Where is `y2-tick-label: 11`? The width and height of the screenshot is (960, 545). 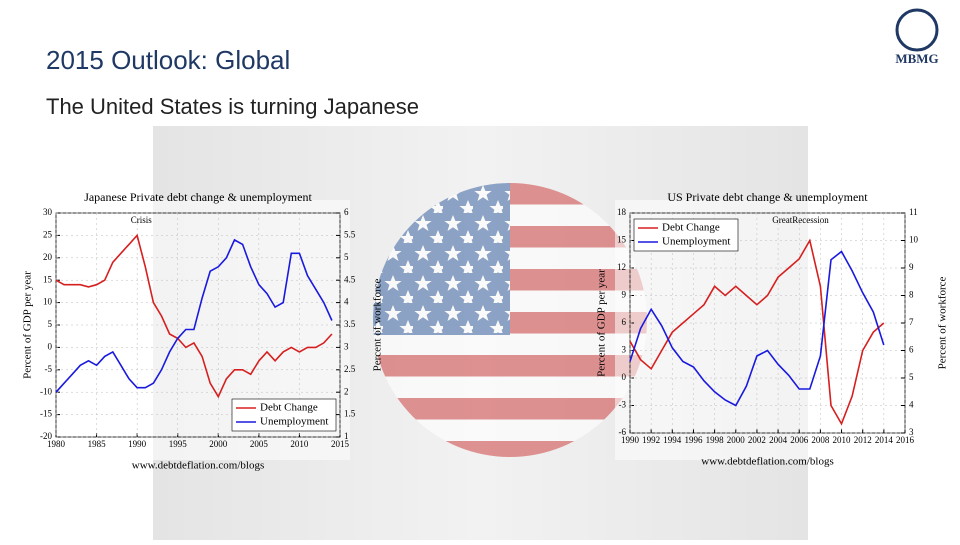 y2-tick-label: 11 is located at coordinates (913, 212).